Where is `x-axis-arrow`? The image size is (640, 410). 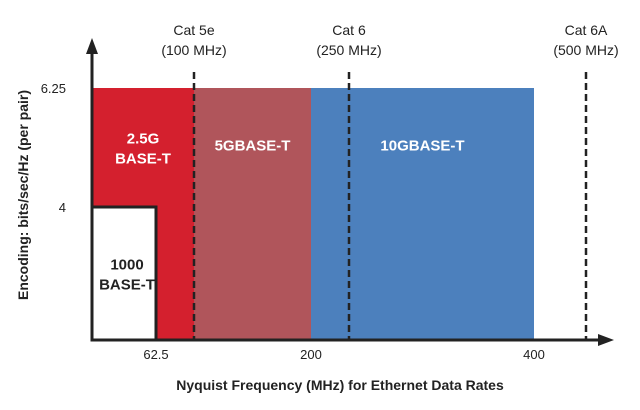
x-axis-arrow is located at coordinates (606, 340).